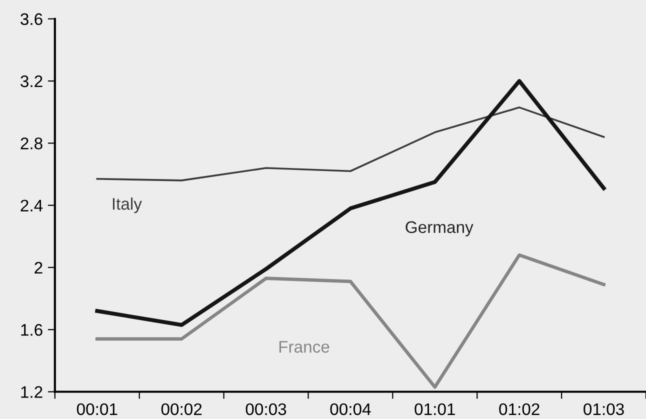 Image resolution: width=646 pixels, height=419 pixels. I want to click on x-tick-label: 00:02, so click(181, 409).